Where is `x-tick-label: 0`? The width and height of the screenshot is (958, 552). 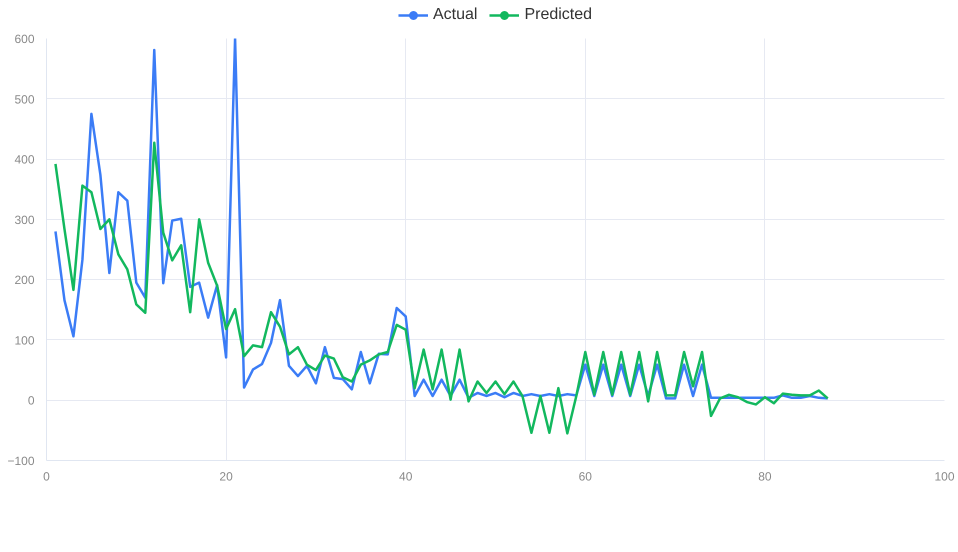
x-tick-label: 0 is located at coordinates (46, 477).